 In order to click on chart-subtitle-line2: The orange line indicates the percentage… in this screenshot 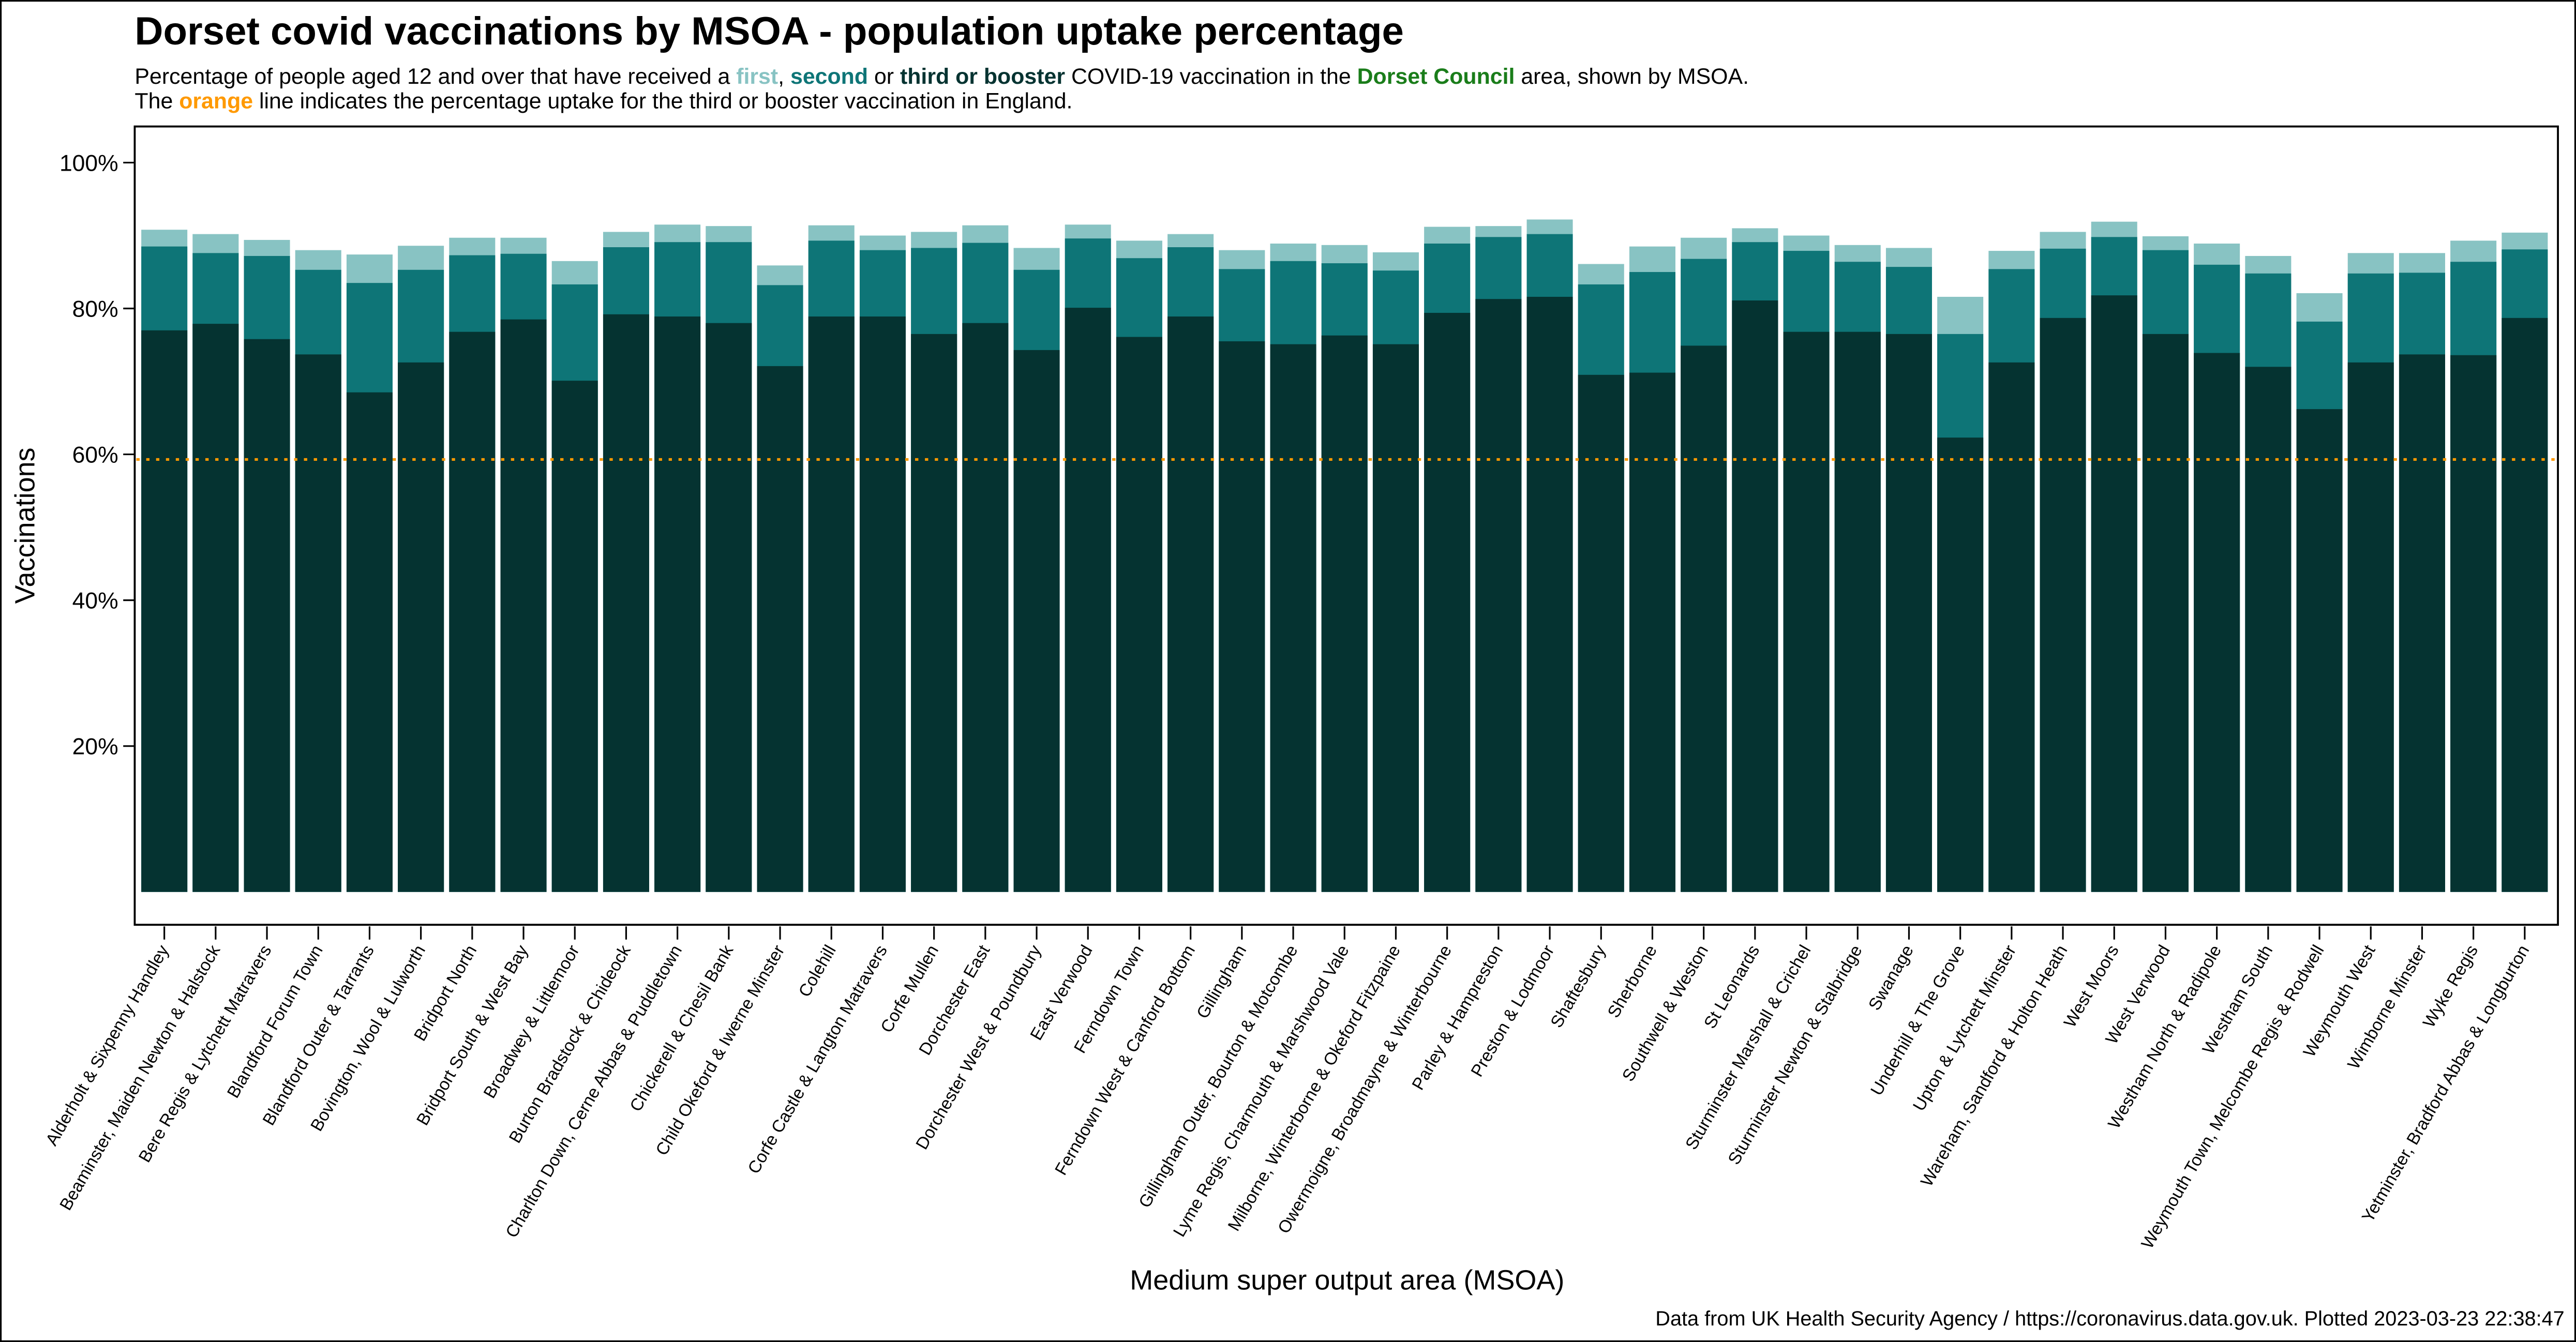, I will do `click(603, 101)`.